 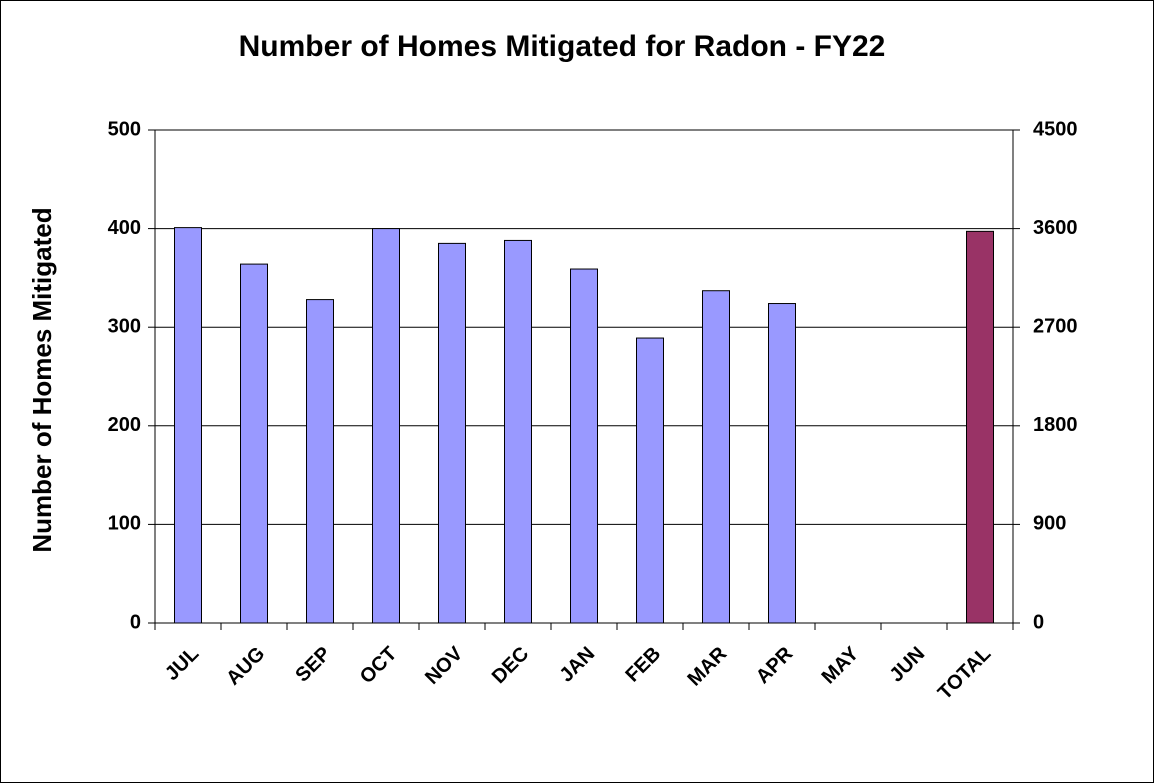 What do you see at coordinates (124, 326) in the screenshot?
I see `y-tick-label: 300` at bounding box center [124, 326].